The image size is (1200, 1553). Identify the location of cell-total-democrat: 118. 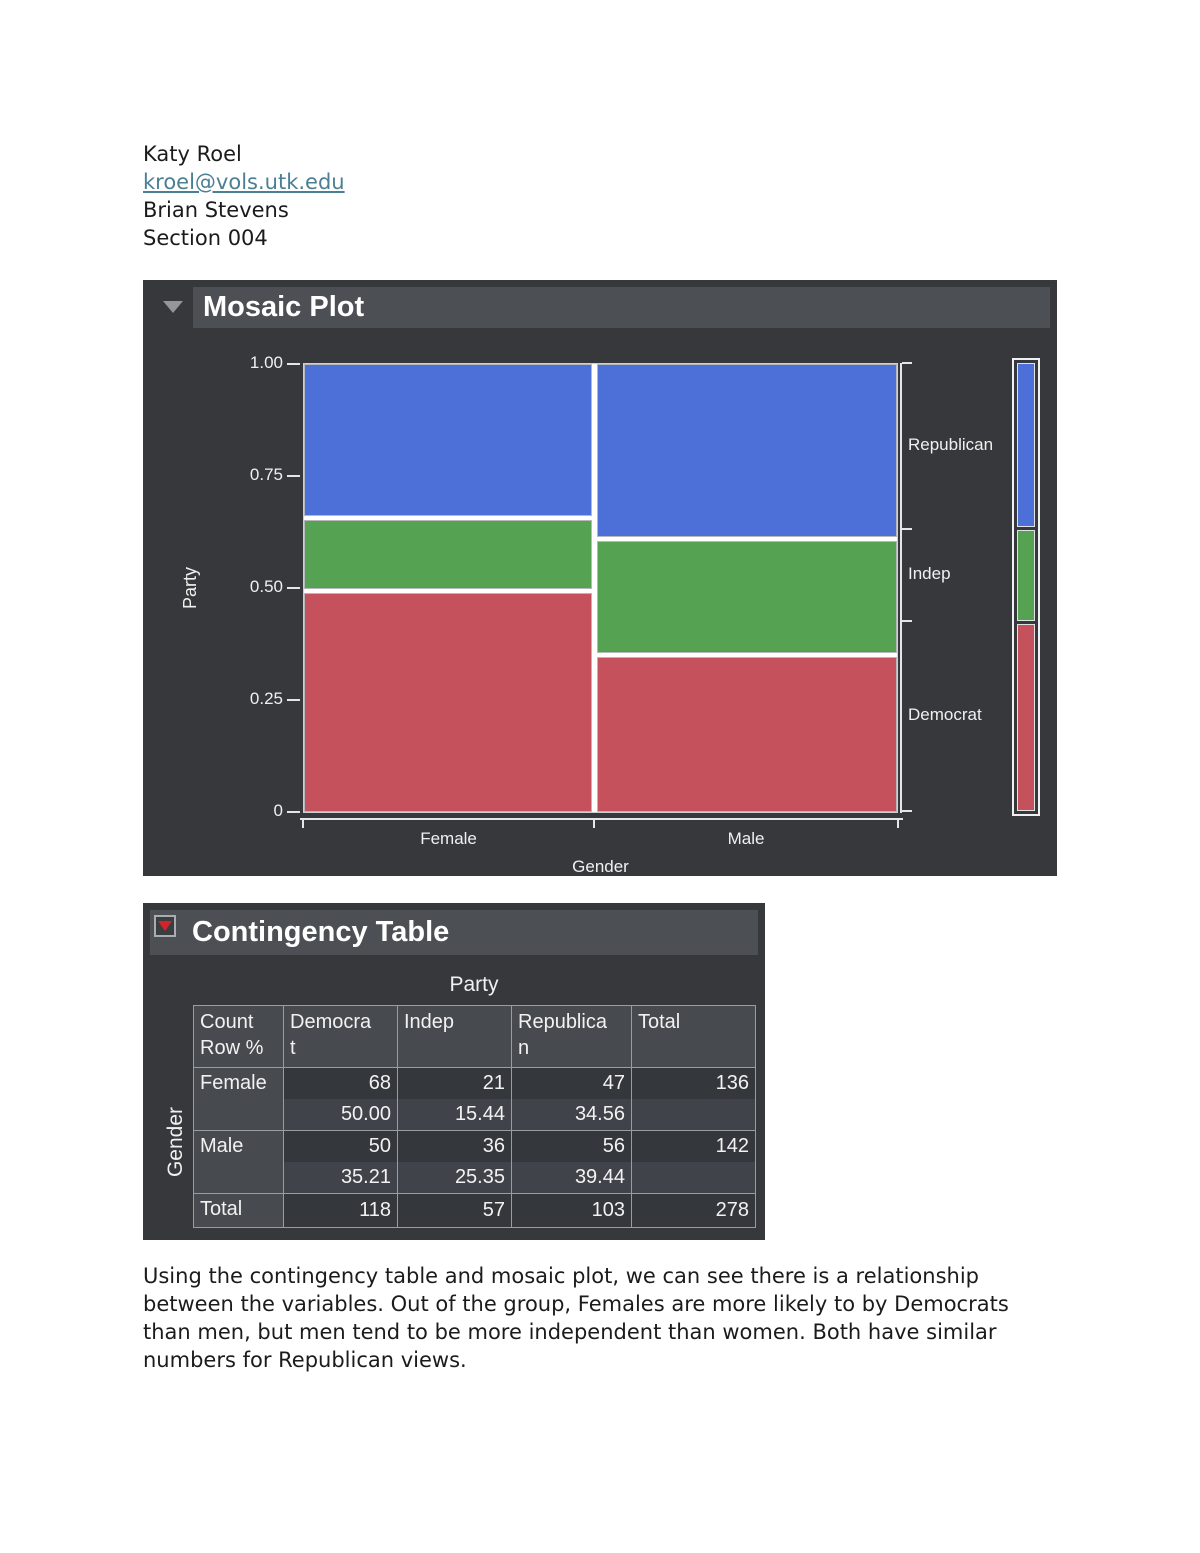
(340, 1210).